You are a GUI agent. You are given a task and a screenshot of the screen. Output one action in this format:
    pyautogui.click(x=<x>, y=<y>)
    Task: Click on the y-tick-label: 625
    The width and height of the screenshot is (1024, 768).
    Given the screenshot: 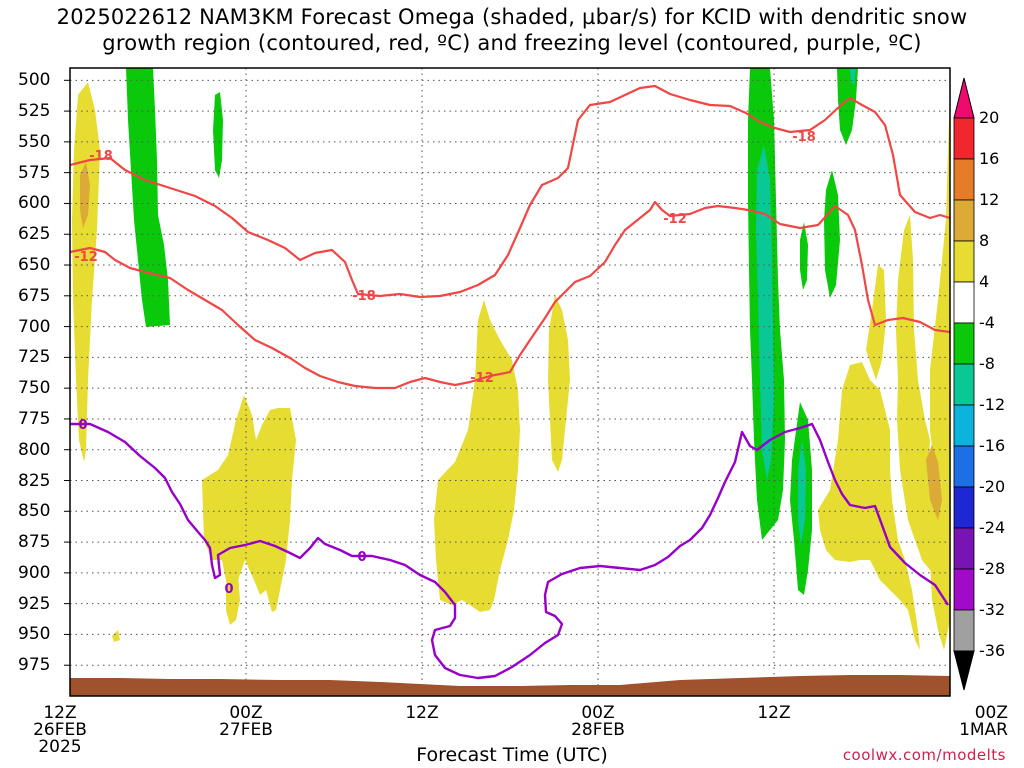 What is the action you would take?
    pyautogui.click(x=34, y=234)
    